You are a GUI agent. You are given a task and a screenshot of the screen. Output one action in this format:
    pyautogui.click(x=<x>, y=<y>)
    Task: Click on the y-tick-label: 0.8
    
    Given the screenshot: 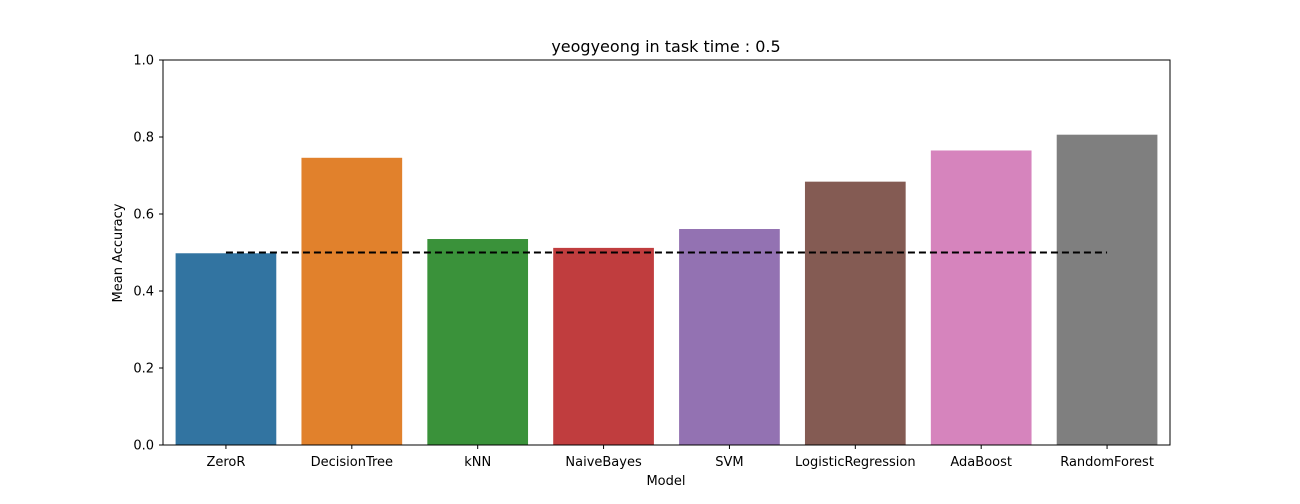 What is the action you would take?
    pyautogui.click(x=143, y=138)
    